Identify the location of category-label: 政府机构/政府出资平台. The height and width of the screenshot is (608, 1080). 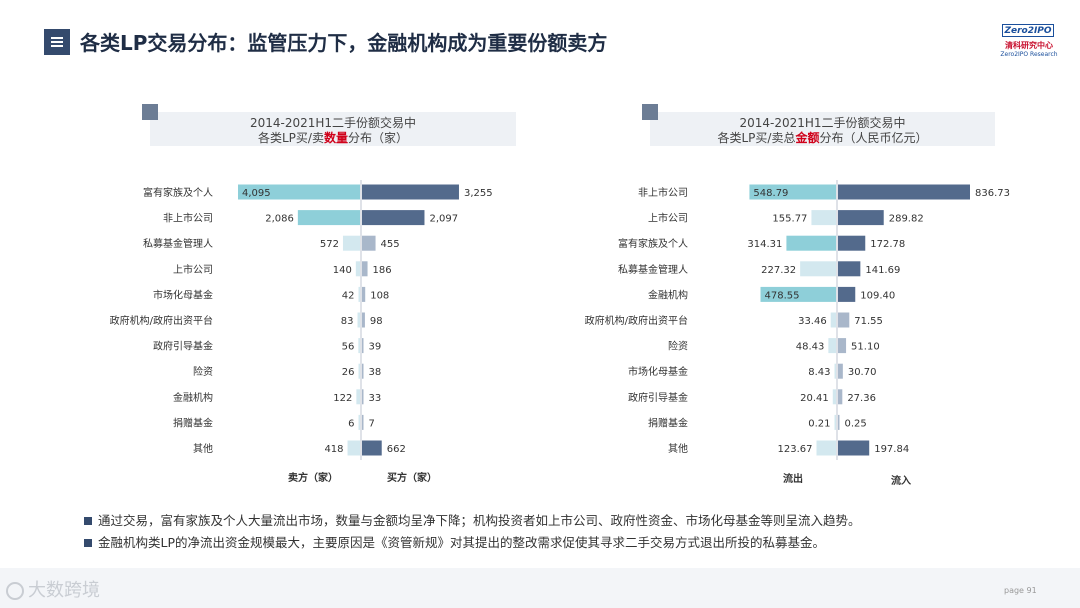
(161, 320).